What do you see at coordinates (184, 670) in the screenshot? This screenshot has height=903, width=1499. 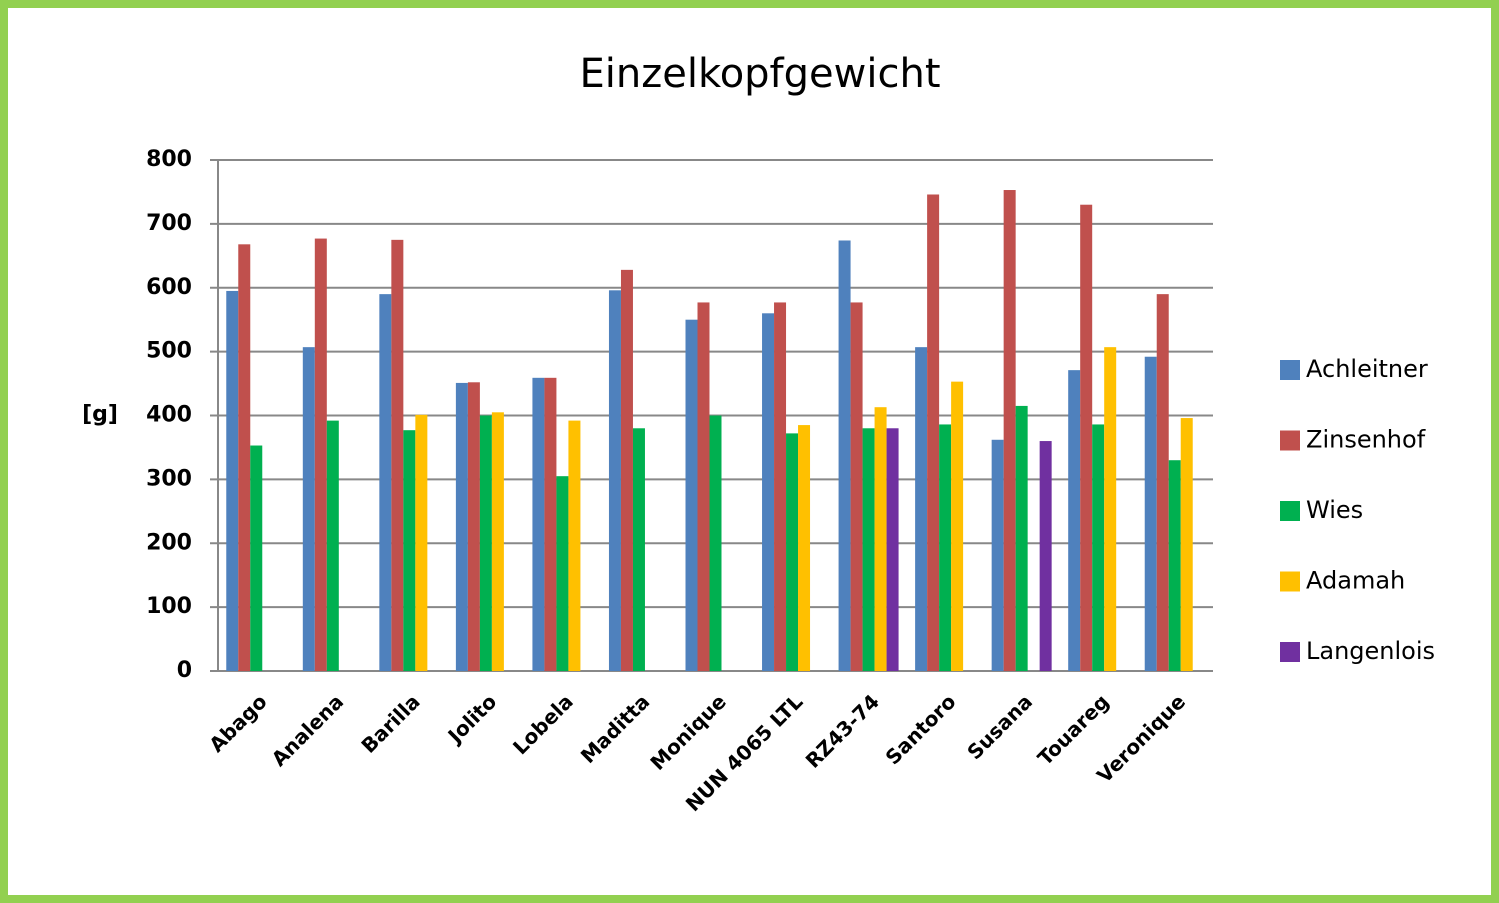 I see `y-tick-label: 0` at bounding box center [184, 670].